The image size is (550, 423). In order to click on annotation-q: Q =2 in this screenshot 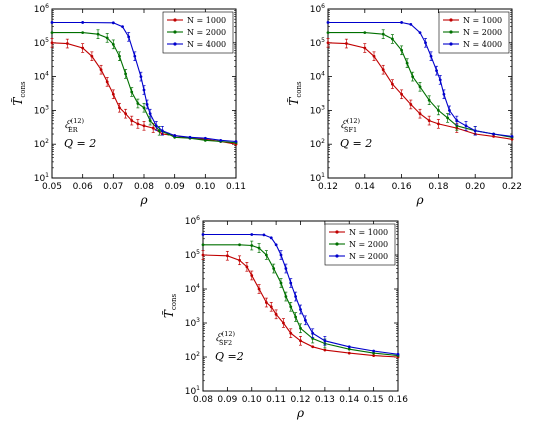, I will do `click(229, 356)`.